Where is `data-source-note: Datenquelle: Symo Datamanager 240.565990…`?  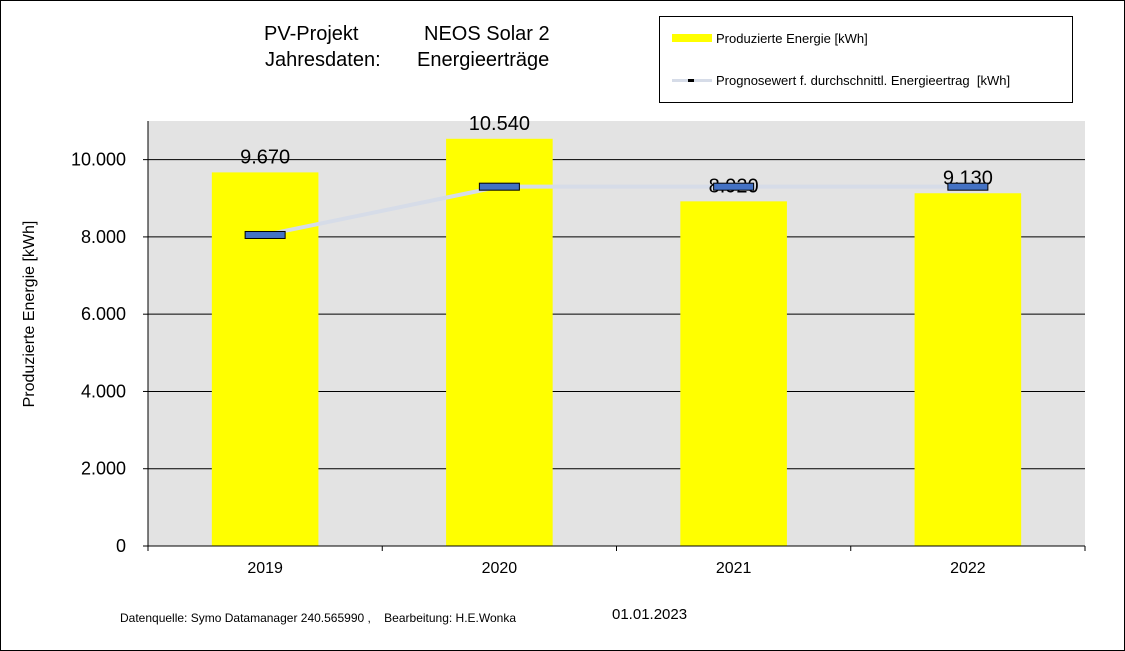
data-source-note: Datenquelle: Symo Datamanager 240.565990… is located at coordinates (318, 618).